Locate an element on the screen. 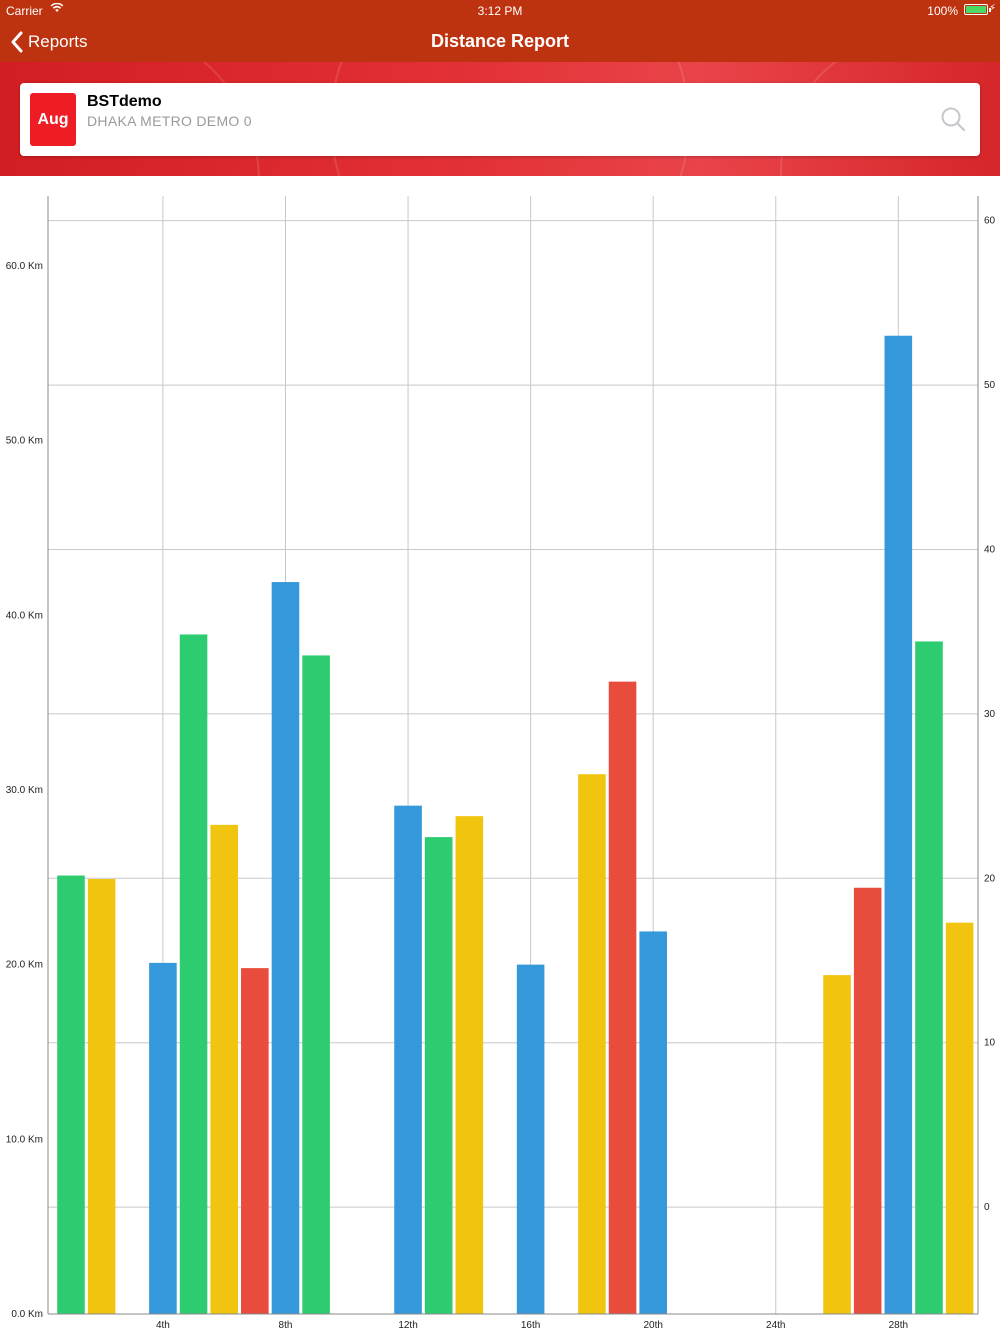 Image resolution: width=1000 pixels, height=1334 pixels. page-title: Distance Report is located at coordinates (500, 41).